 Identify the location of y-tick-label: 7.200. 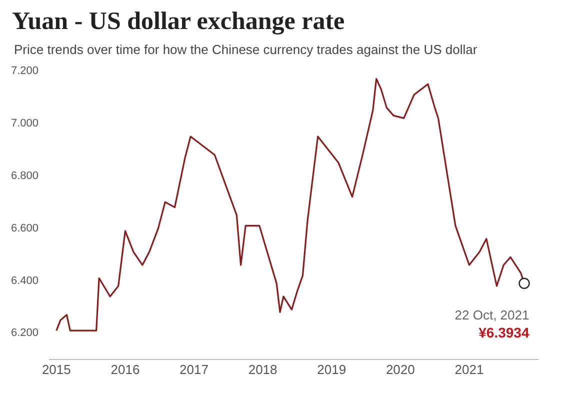
(24, 71).